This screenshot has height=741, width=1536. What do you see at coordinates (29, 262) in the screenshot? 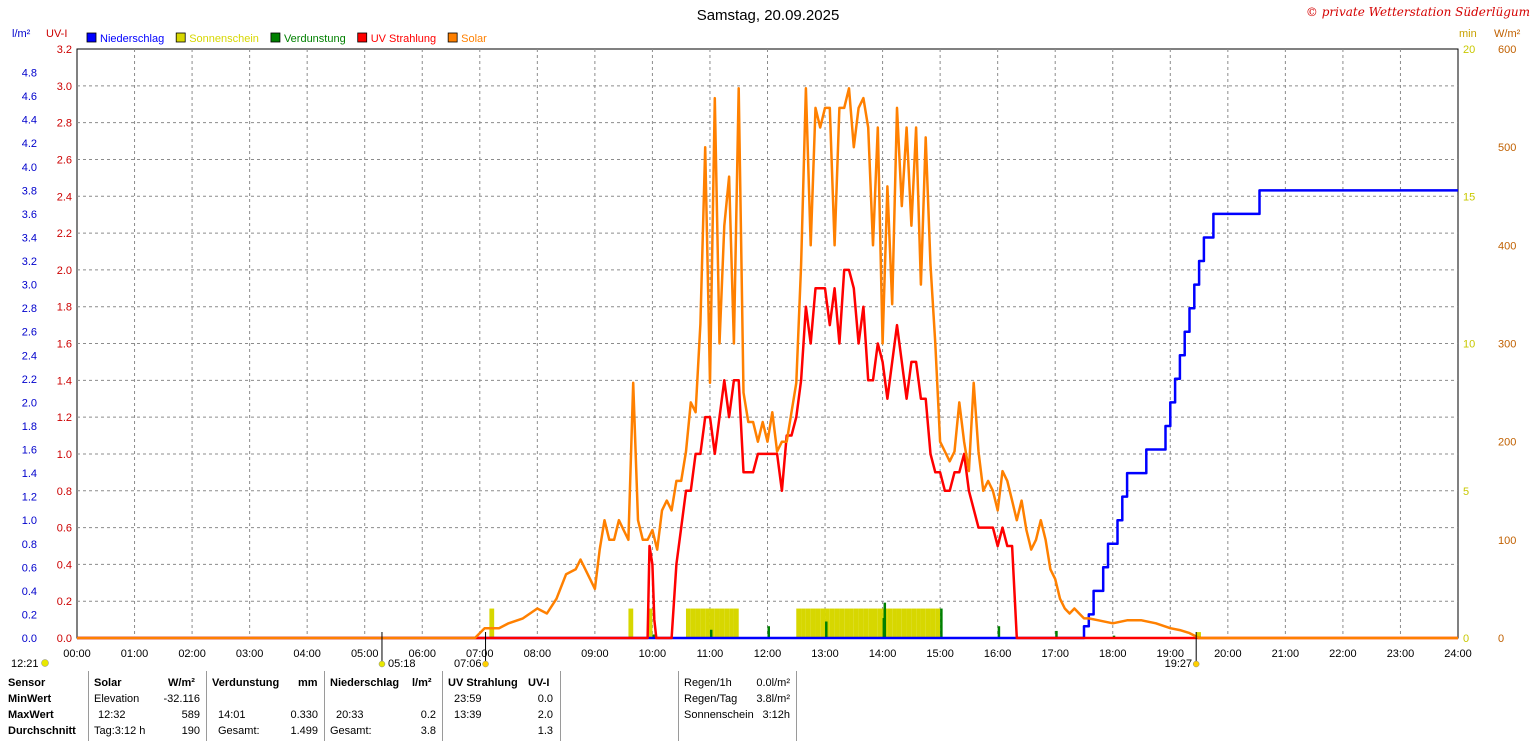
I see `precip-tick-label: 3.2` at bounding box center [29, 262].